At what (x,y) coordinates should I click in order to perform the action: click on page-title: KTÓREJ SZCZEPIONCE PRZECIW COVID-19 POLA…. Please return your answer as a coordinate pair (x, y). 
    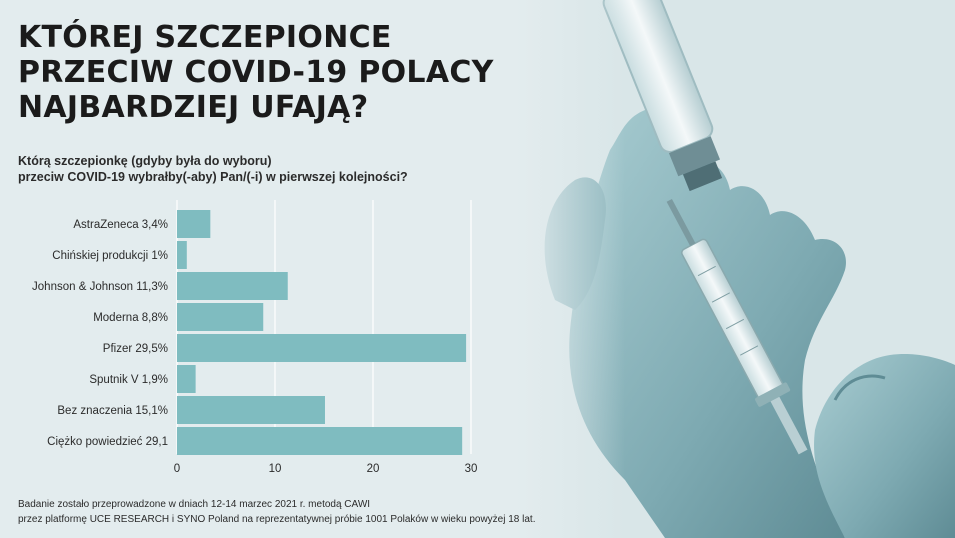
    Looking at the image, I should click on (256, 72).